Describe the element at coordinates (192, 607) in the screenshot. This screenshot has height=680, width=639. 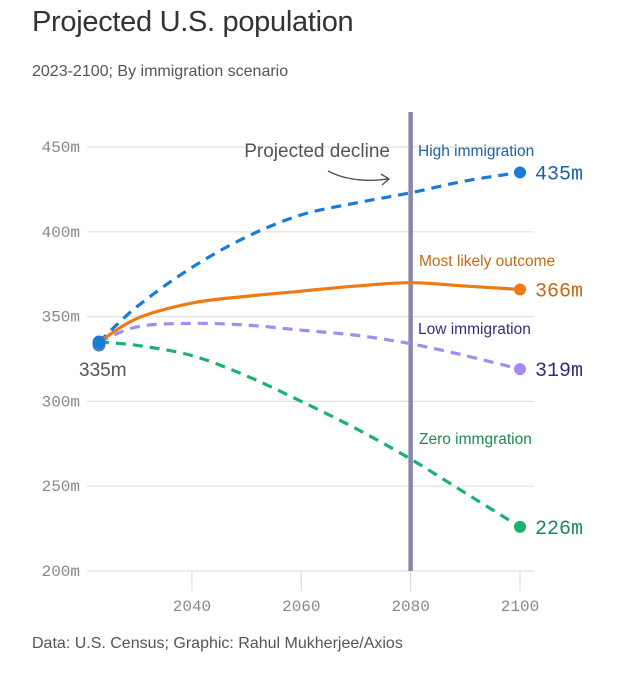
I see `x-tick-label: 2040` at that location.